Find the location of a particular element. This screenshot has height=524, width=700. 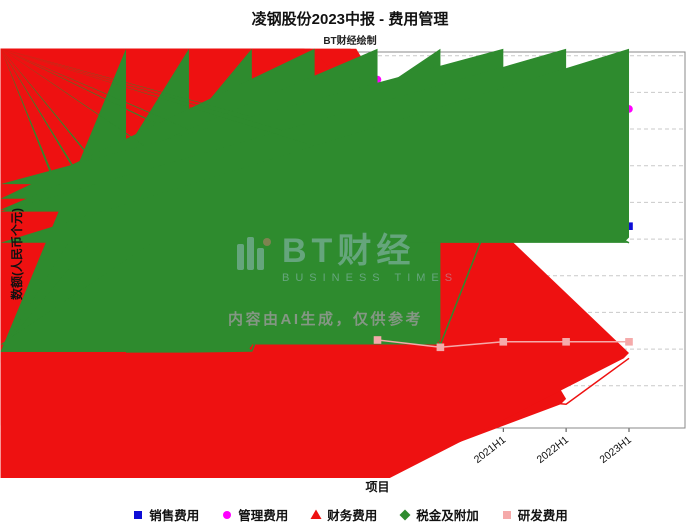

legend: 销售费用 管理费用 财务费用 税金及附加 研发费用 is located at coordinates (350, 514).